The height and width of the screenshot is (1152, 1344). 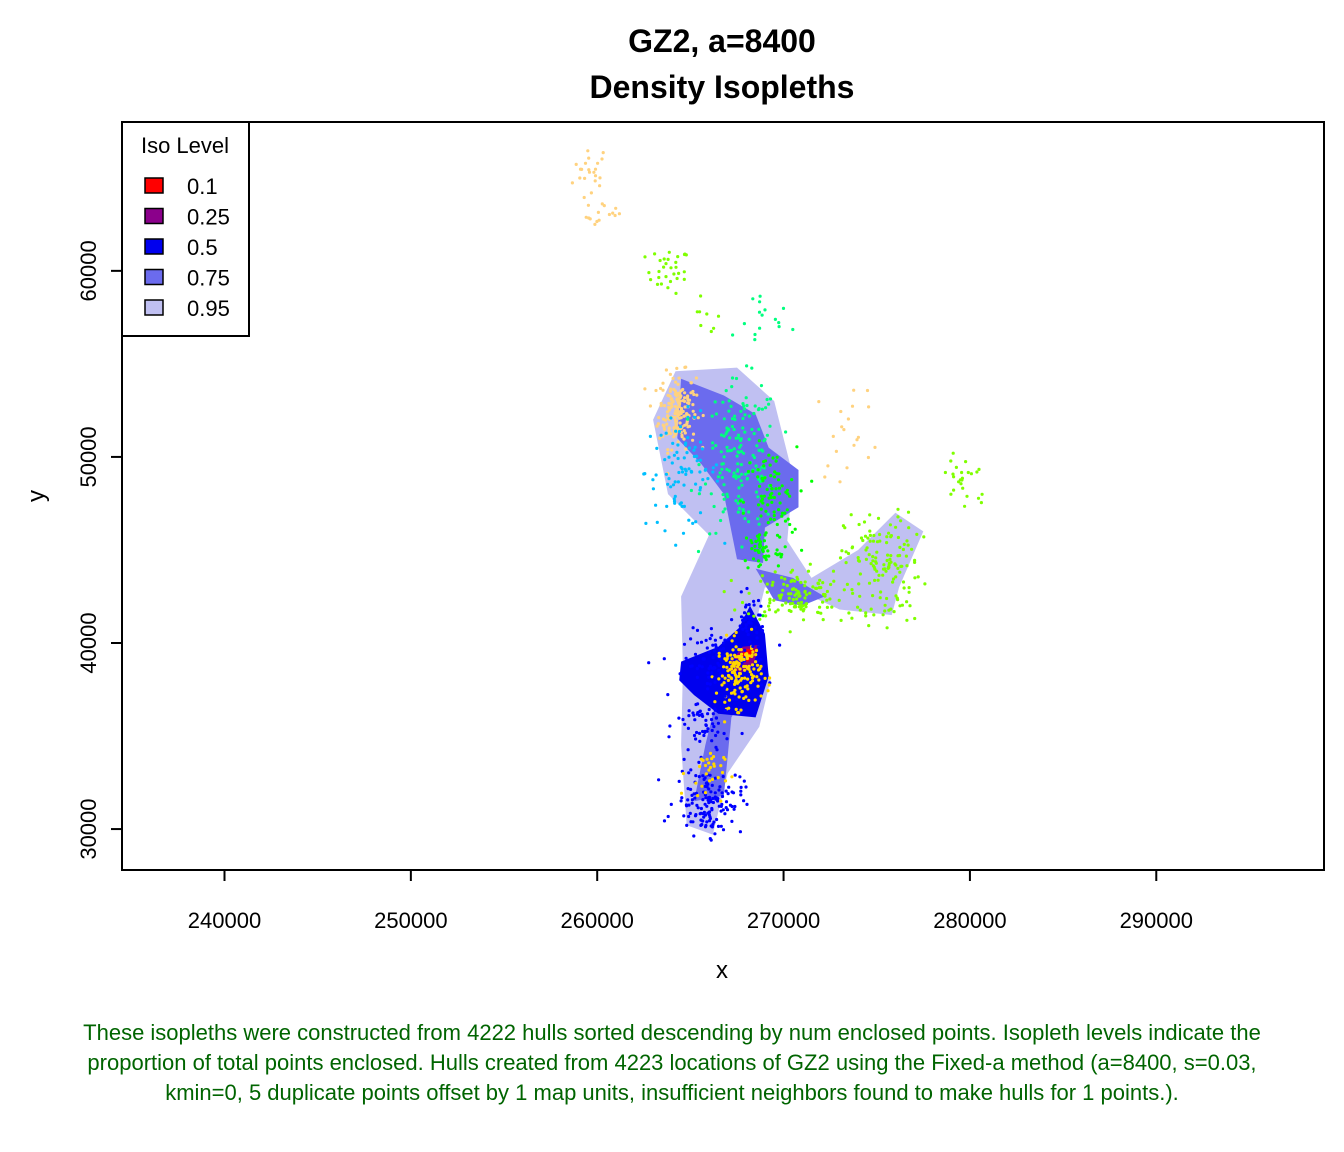 What do you see at coordinates (36, 496) in the screenshot?
I see `y-axis-title: y` at bounding box center [36, 496].